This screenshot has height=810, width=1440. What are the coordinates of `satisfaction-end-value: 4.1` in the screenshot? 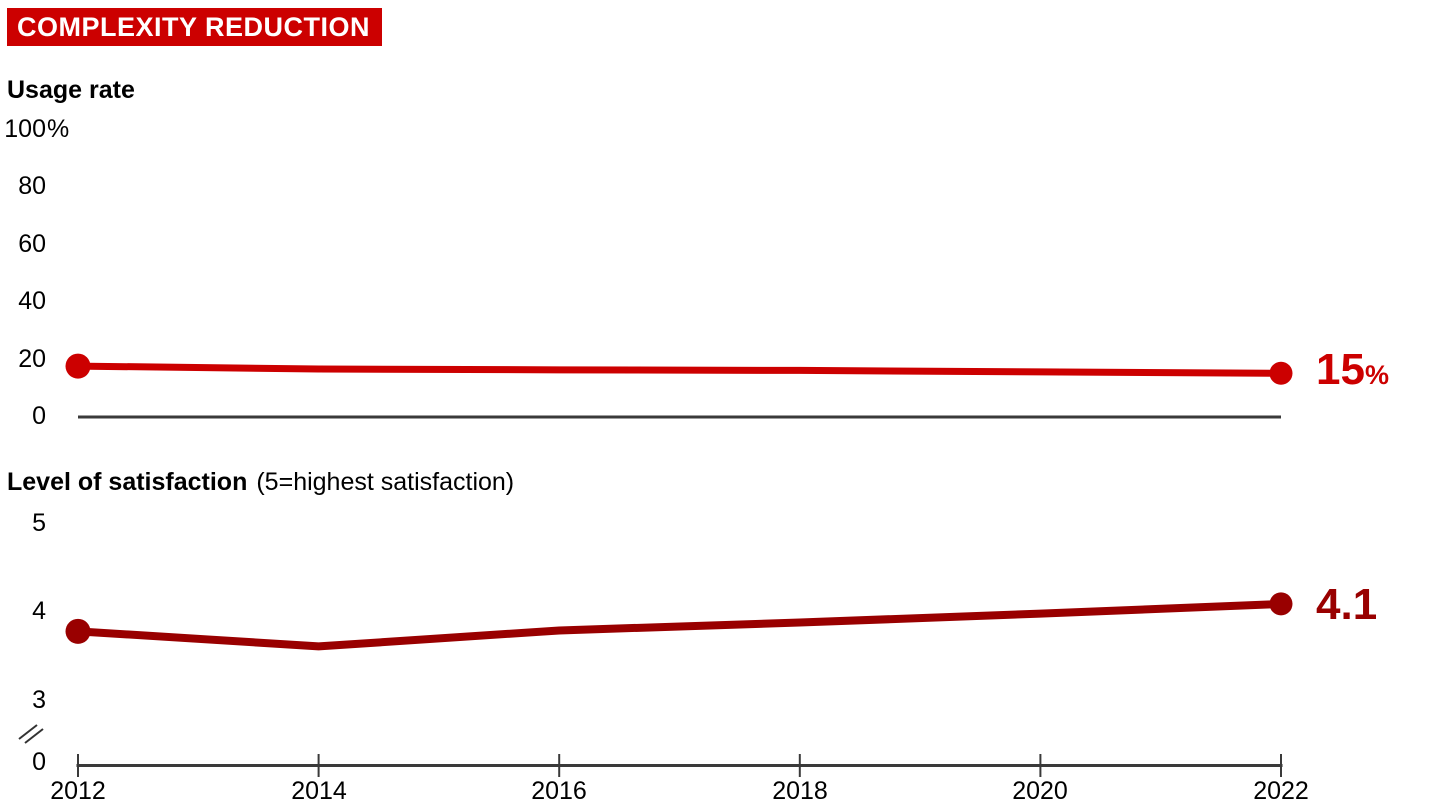 It's located at (1346, 605).